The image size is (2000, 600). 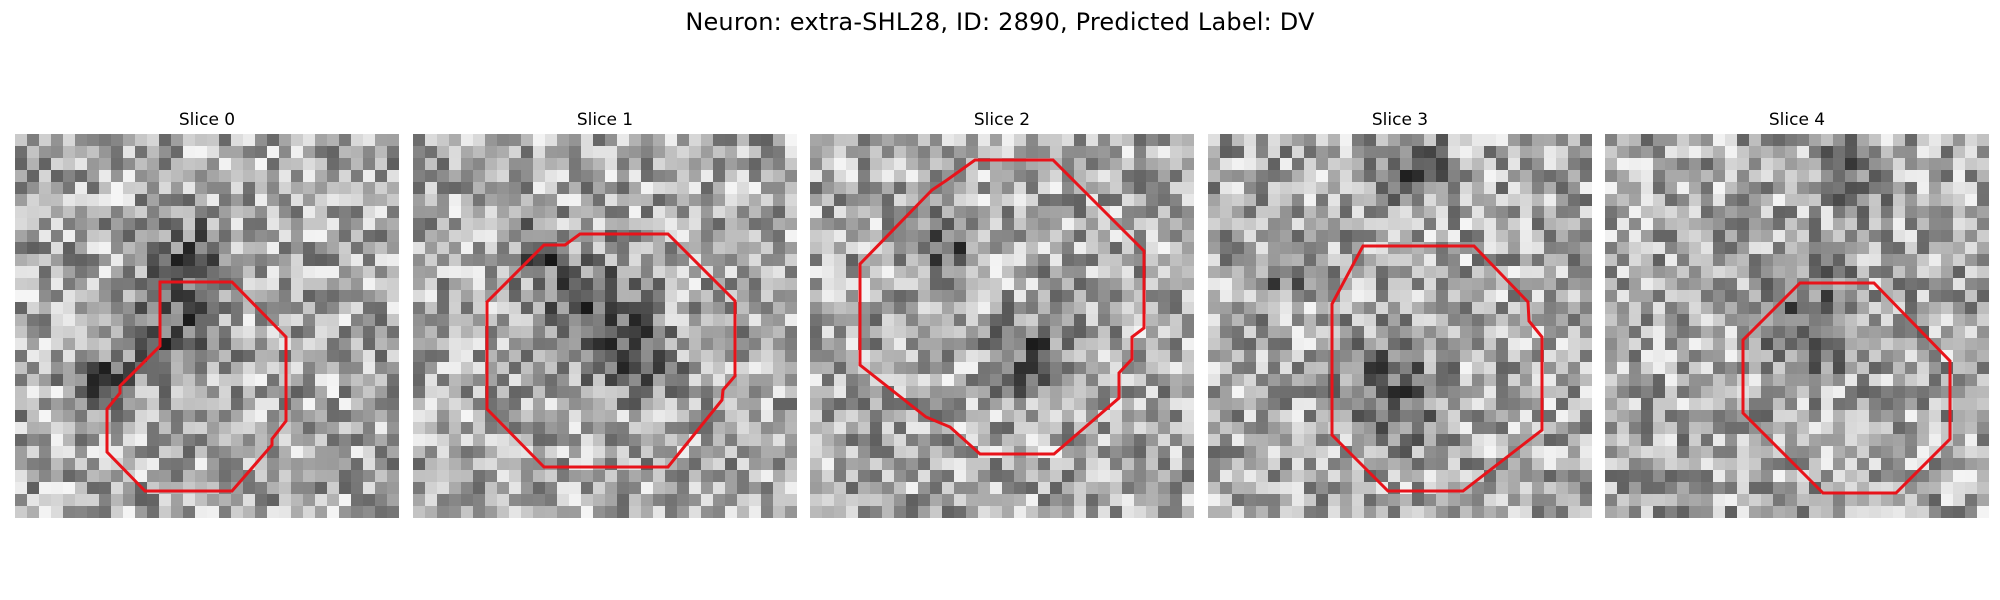 I want to click on slice-2-texture, so click(x=1002, y=326).